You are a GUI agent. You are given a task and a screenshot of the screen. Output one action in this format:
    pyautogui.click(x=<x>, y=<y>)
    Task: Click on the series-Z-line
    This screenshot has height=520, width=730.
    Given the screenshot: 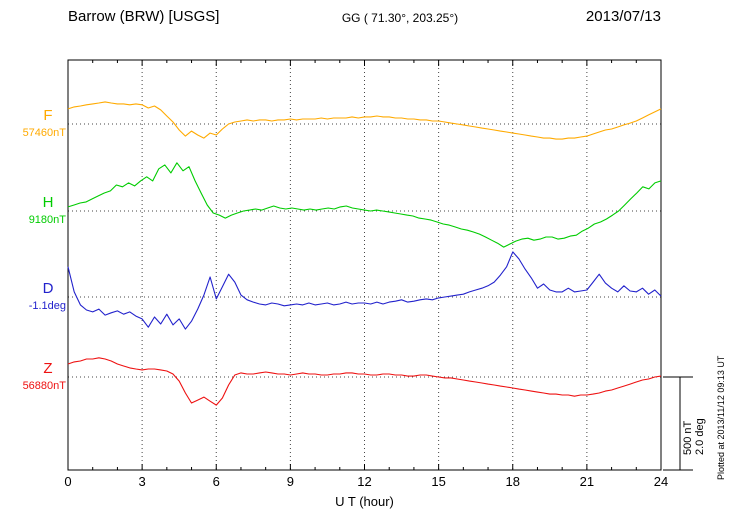 What is the action you would take?
    pyautogui.click(x=364, y=381)
    